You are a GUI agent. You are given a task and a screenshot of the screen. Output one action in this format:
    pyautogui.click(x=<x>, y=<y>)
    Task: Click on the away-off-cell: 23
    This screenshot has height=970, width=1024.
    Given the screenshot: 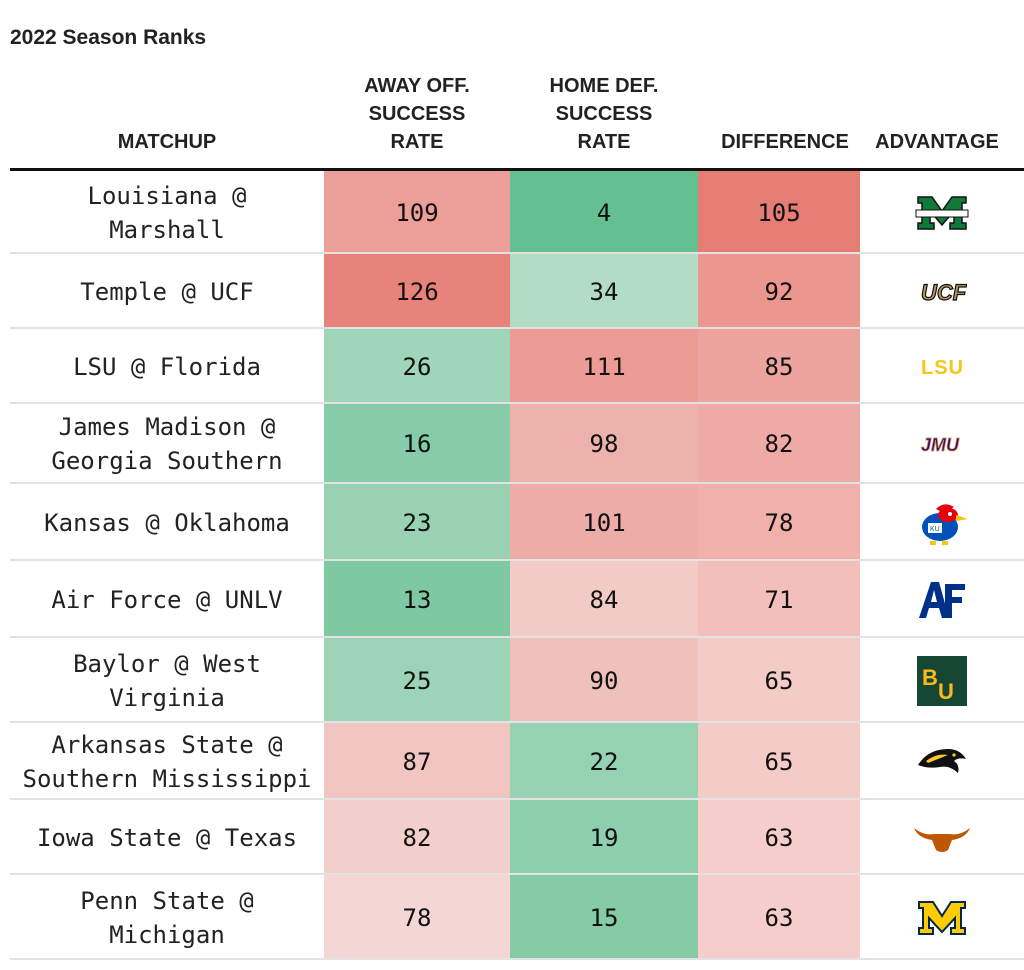 What is the action you would take?
    pyautogui.click(x=417, y=522)
    